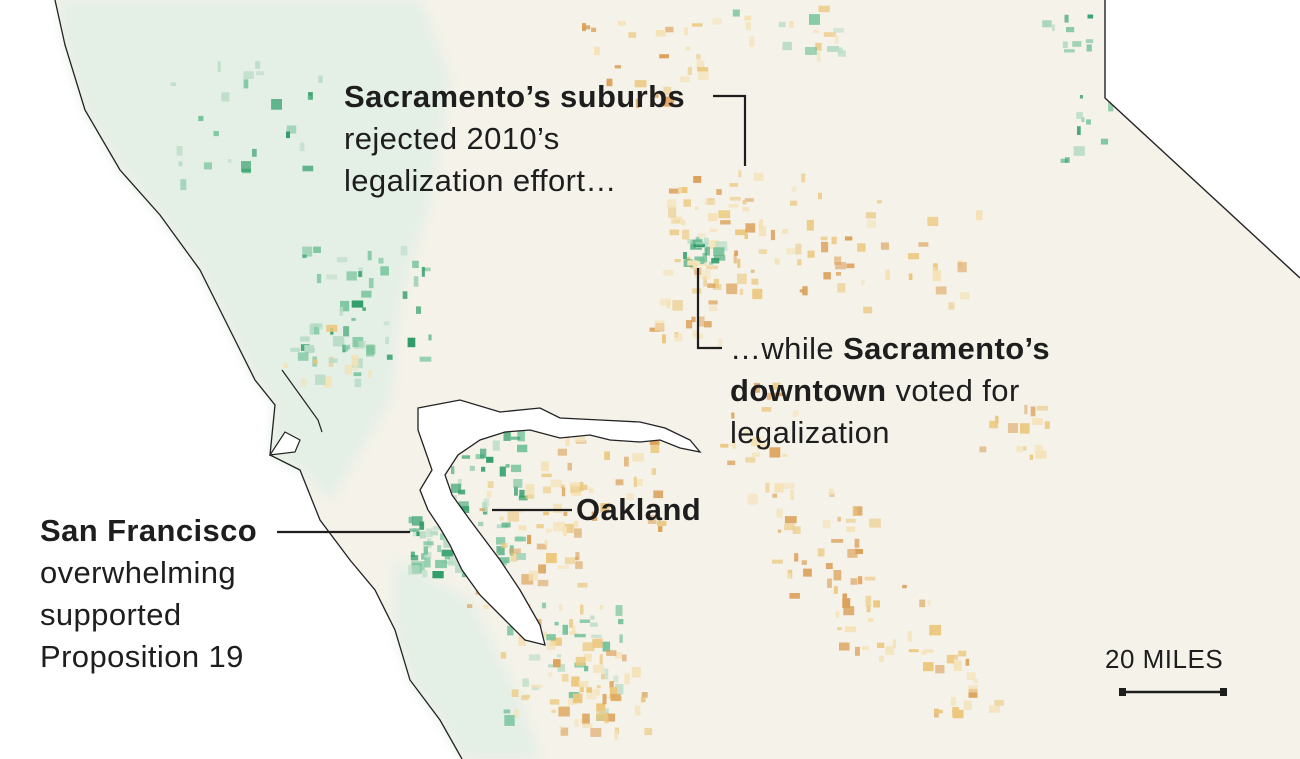 This screenshot has height=759, width=1300. What do you see at coordinates (1202, 139) in the screenshot?
I see `state-border-line` at bounding box center [1202, 139].